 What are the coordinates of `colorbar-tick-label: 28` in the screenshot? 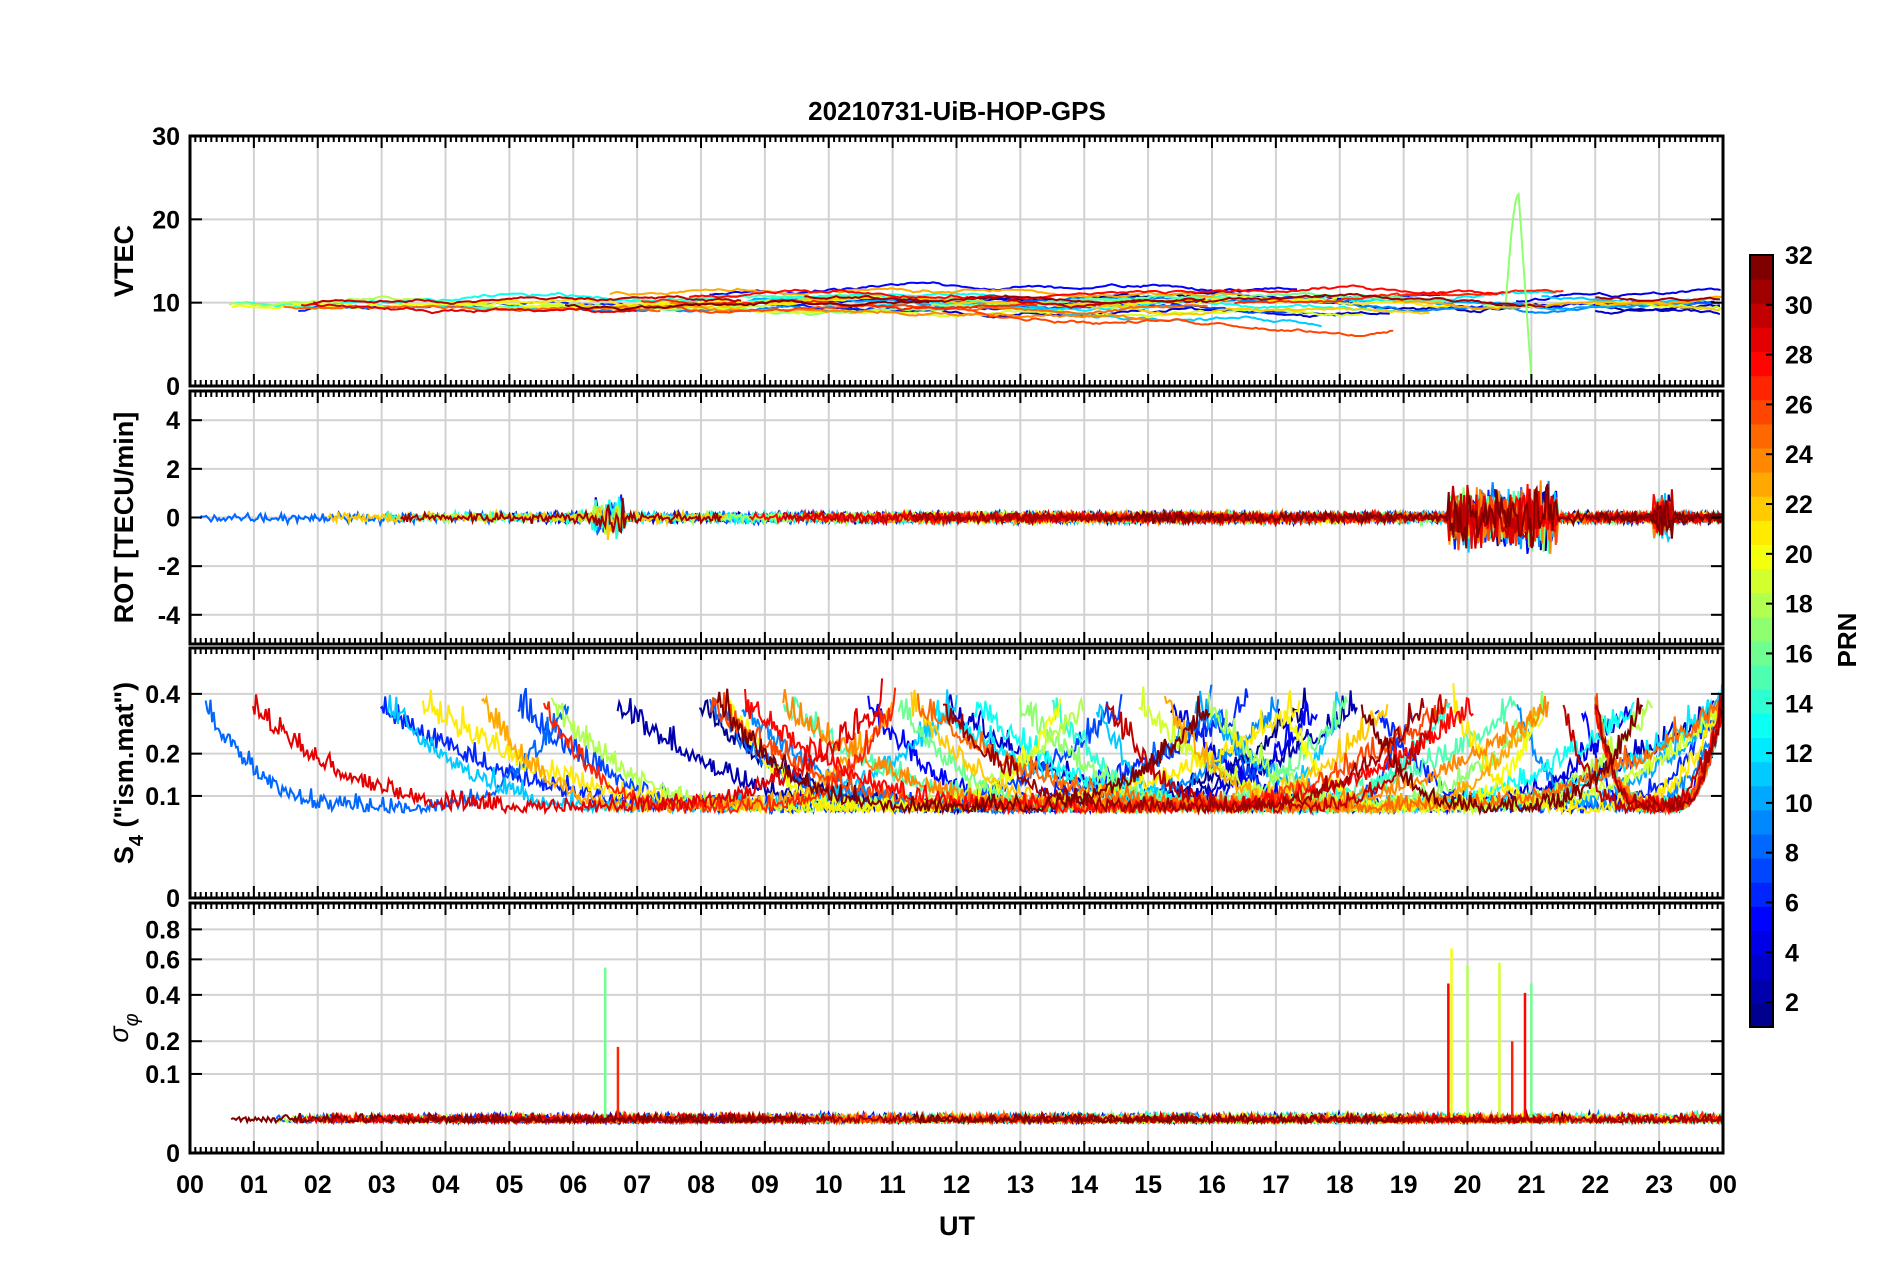 It's located at (1799, 356).